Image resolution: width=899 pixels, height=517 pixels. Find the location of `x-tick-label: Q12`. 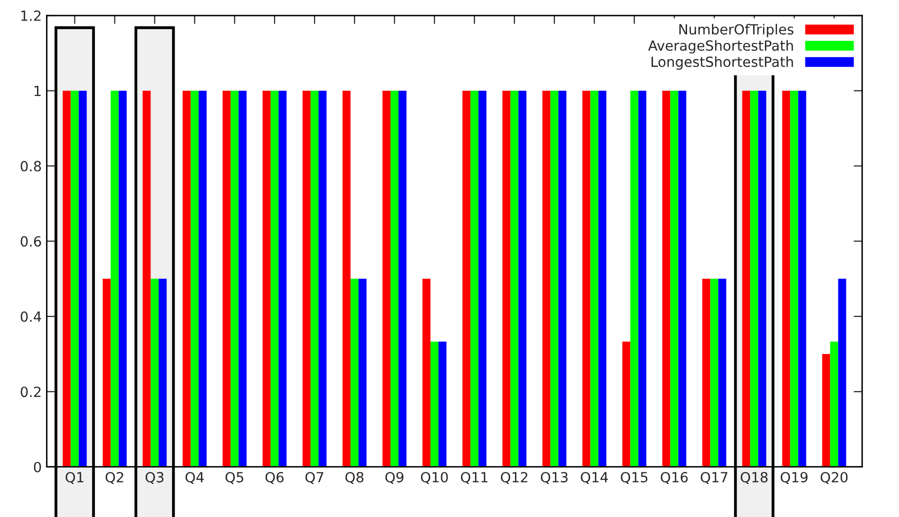

x-tick-label: Q12 is located at coordinates (514, 478).